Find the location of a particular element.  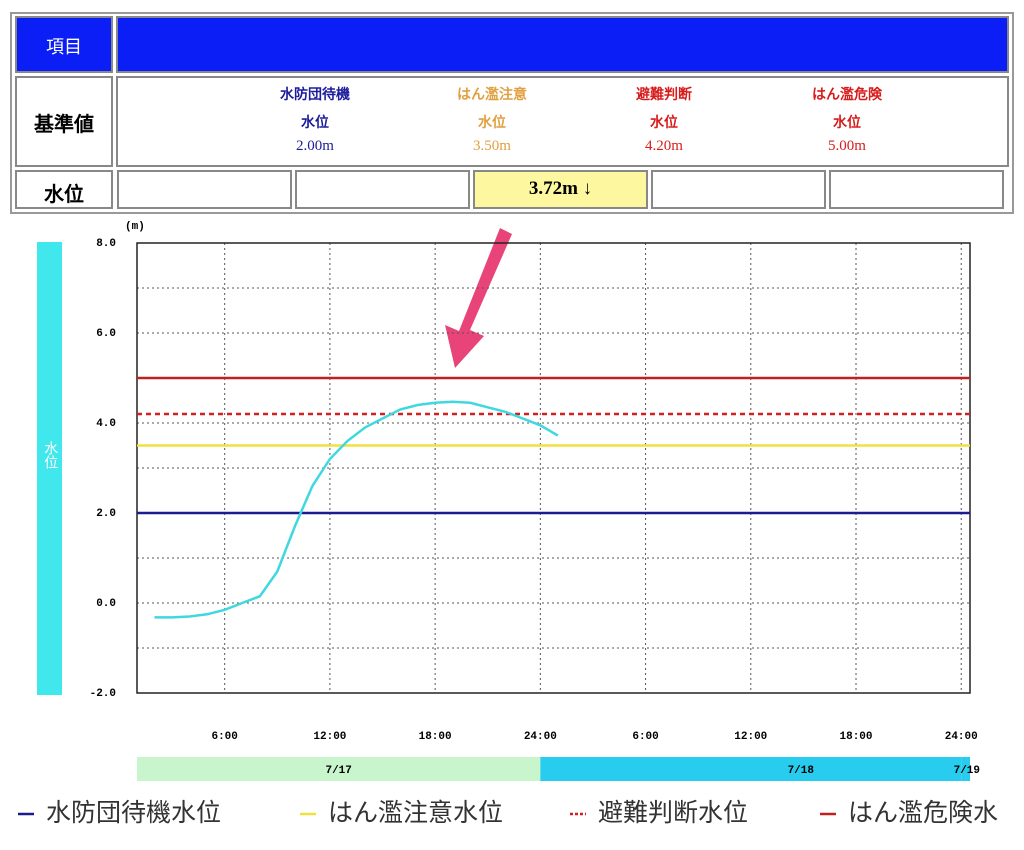

current-cell: 3.72m ↓ is located at coordinates (560, 189).